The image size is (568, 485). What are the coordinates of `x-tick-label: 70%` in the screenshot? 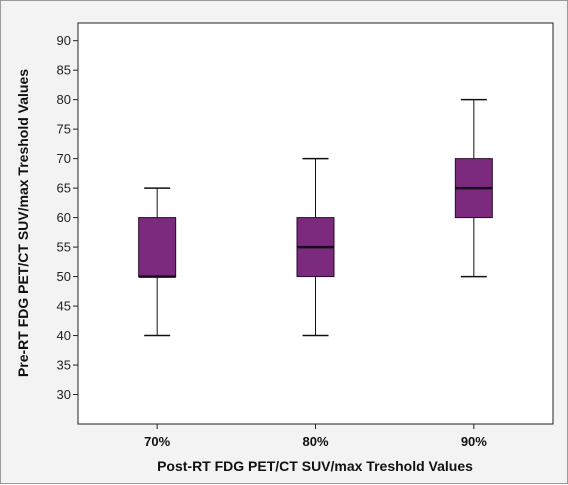 It's located at (157, 441).